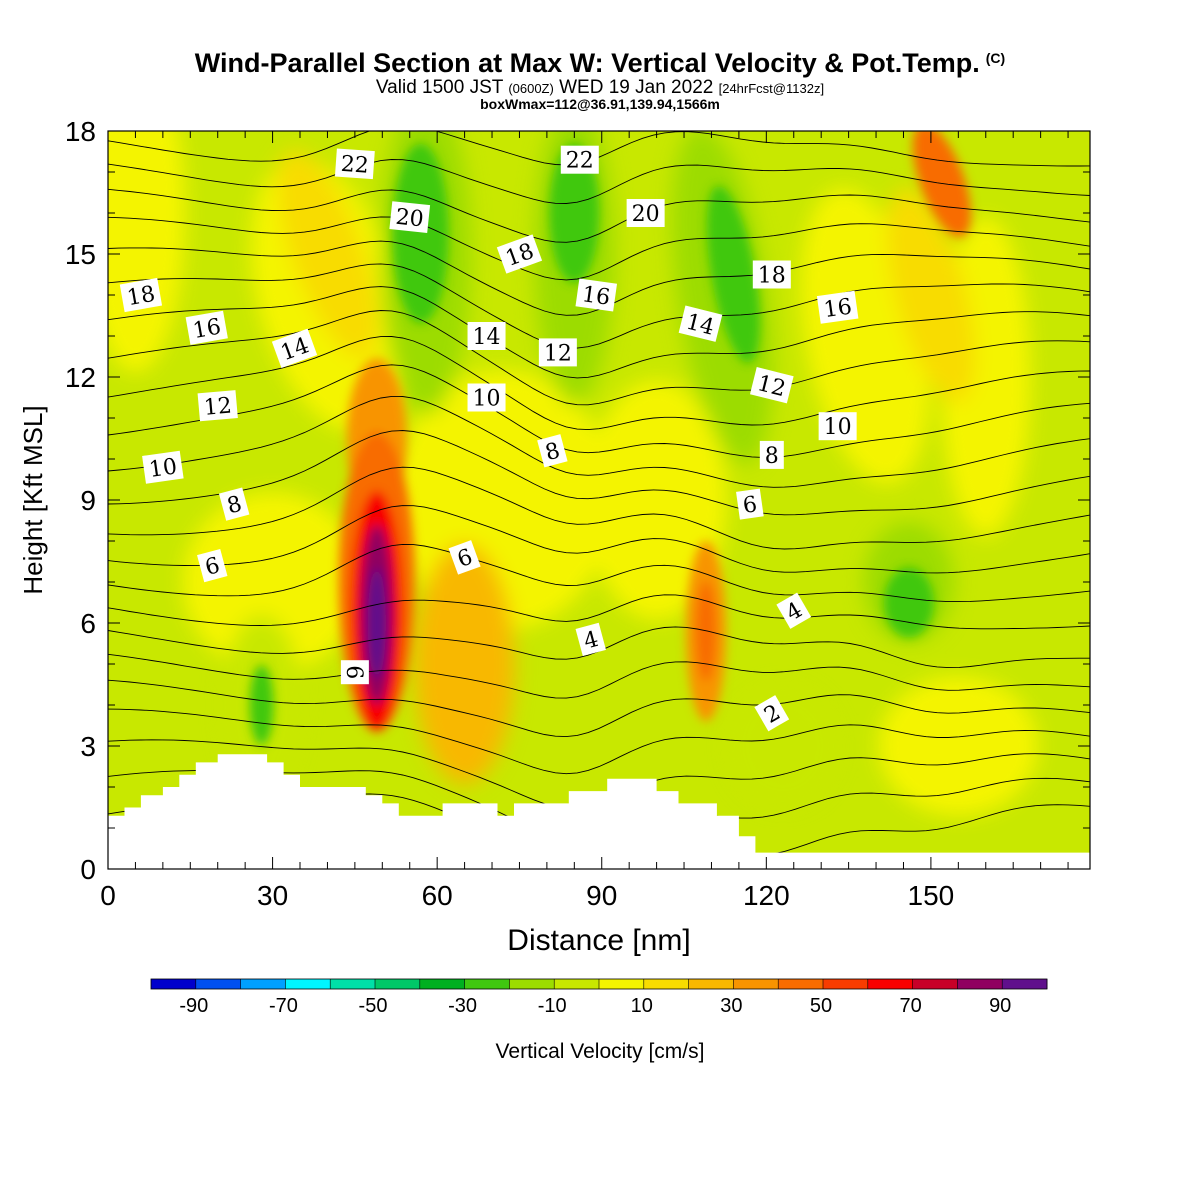 This screenshot has height=1200, width=1200. I want to click on contour-label-text: 14, so click(487, 337).